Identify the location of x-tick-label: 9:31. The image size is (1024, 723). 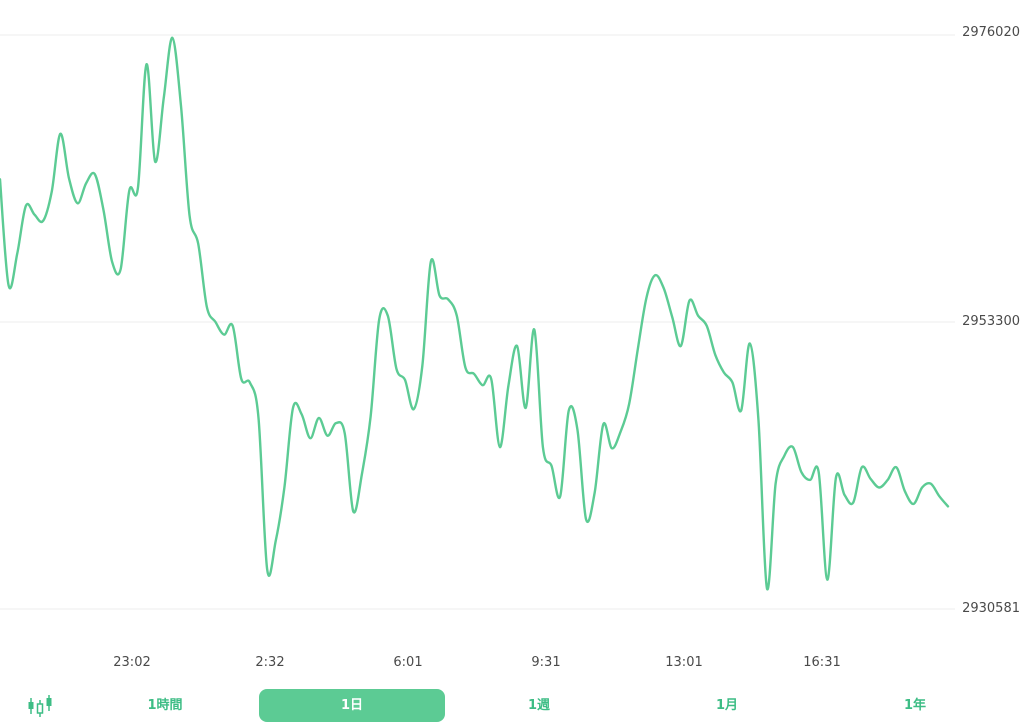
(546, 662).